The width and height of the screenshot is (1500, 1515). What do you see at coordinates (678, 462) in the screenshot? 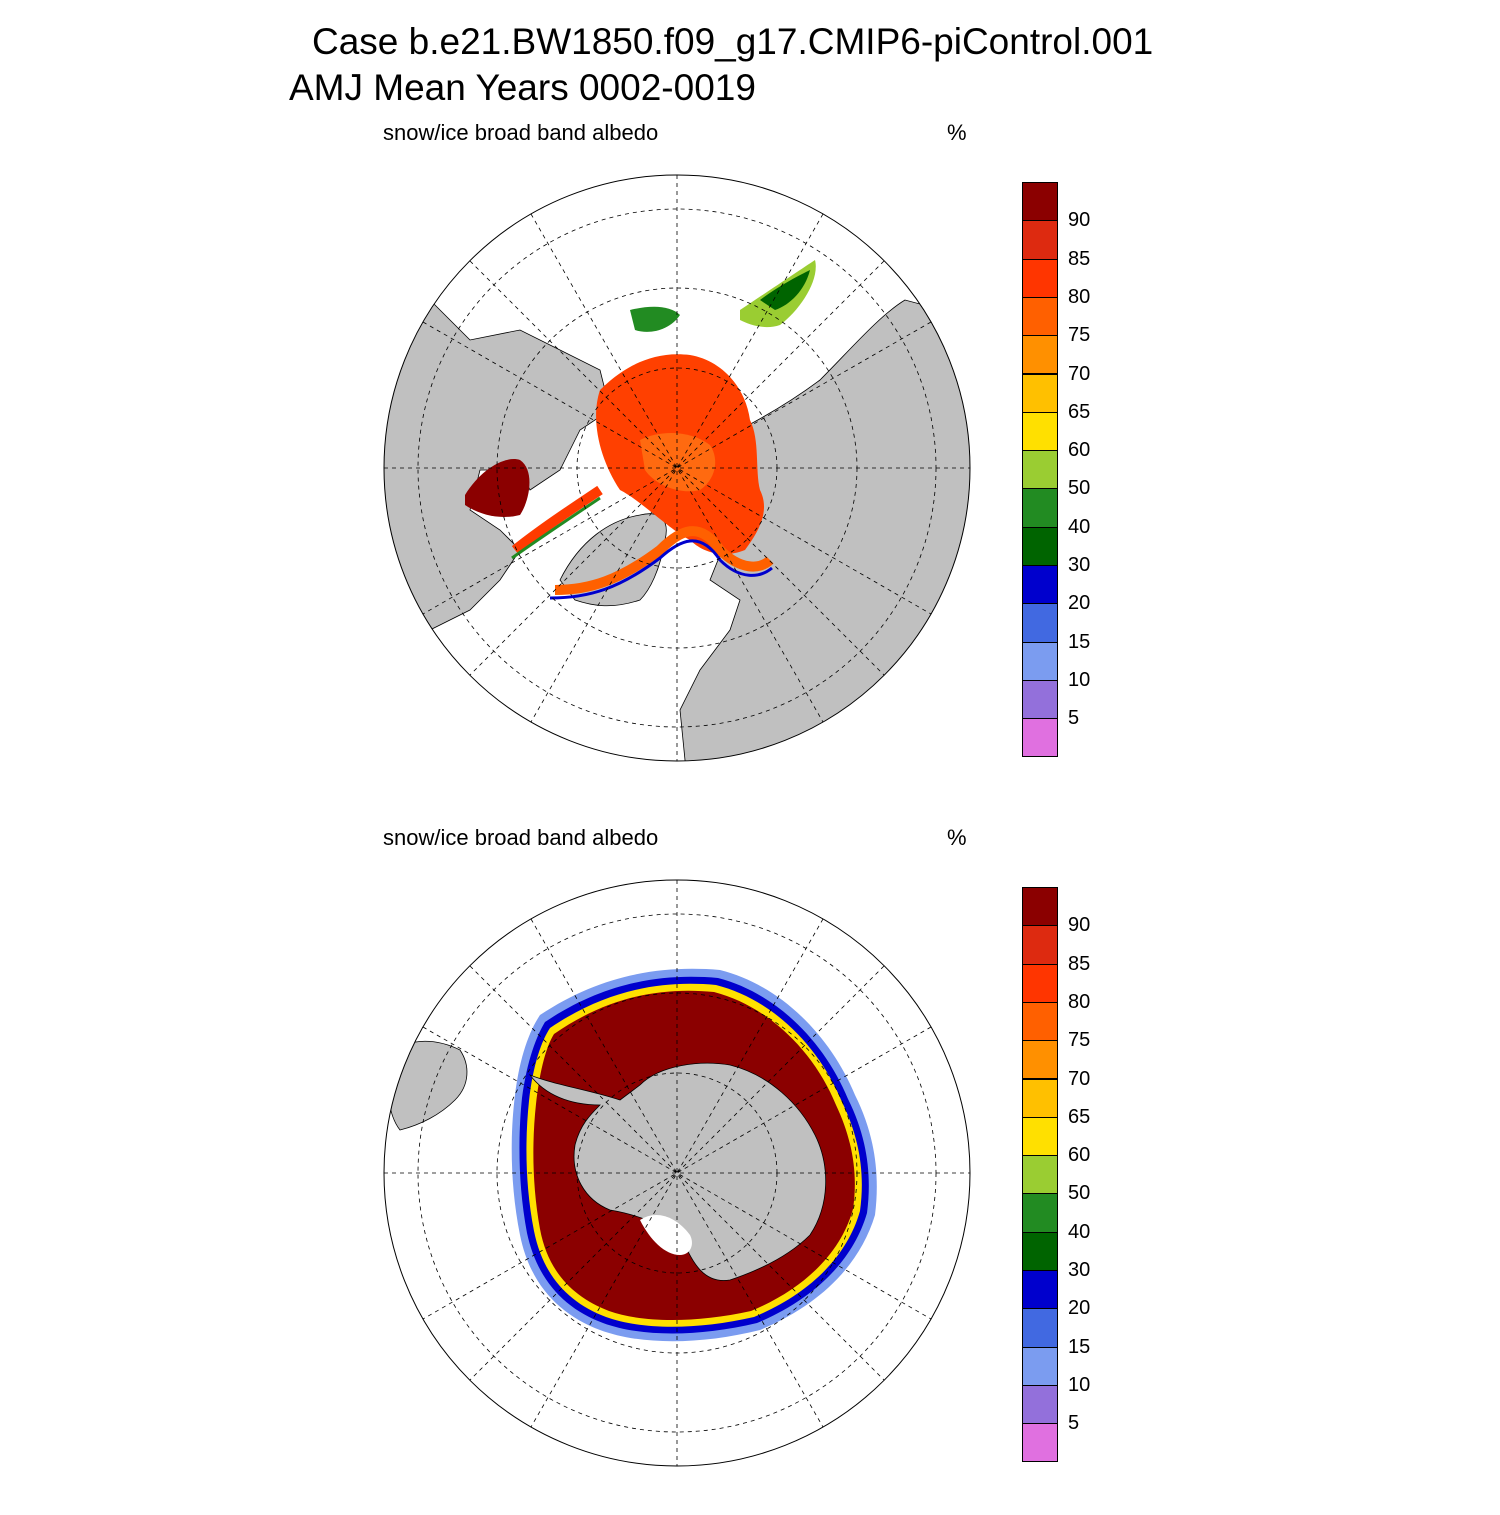
I see `arctic-ice-core` at bounding box center [678, 462].